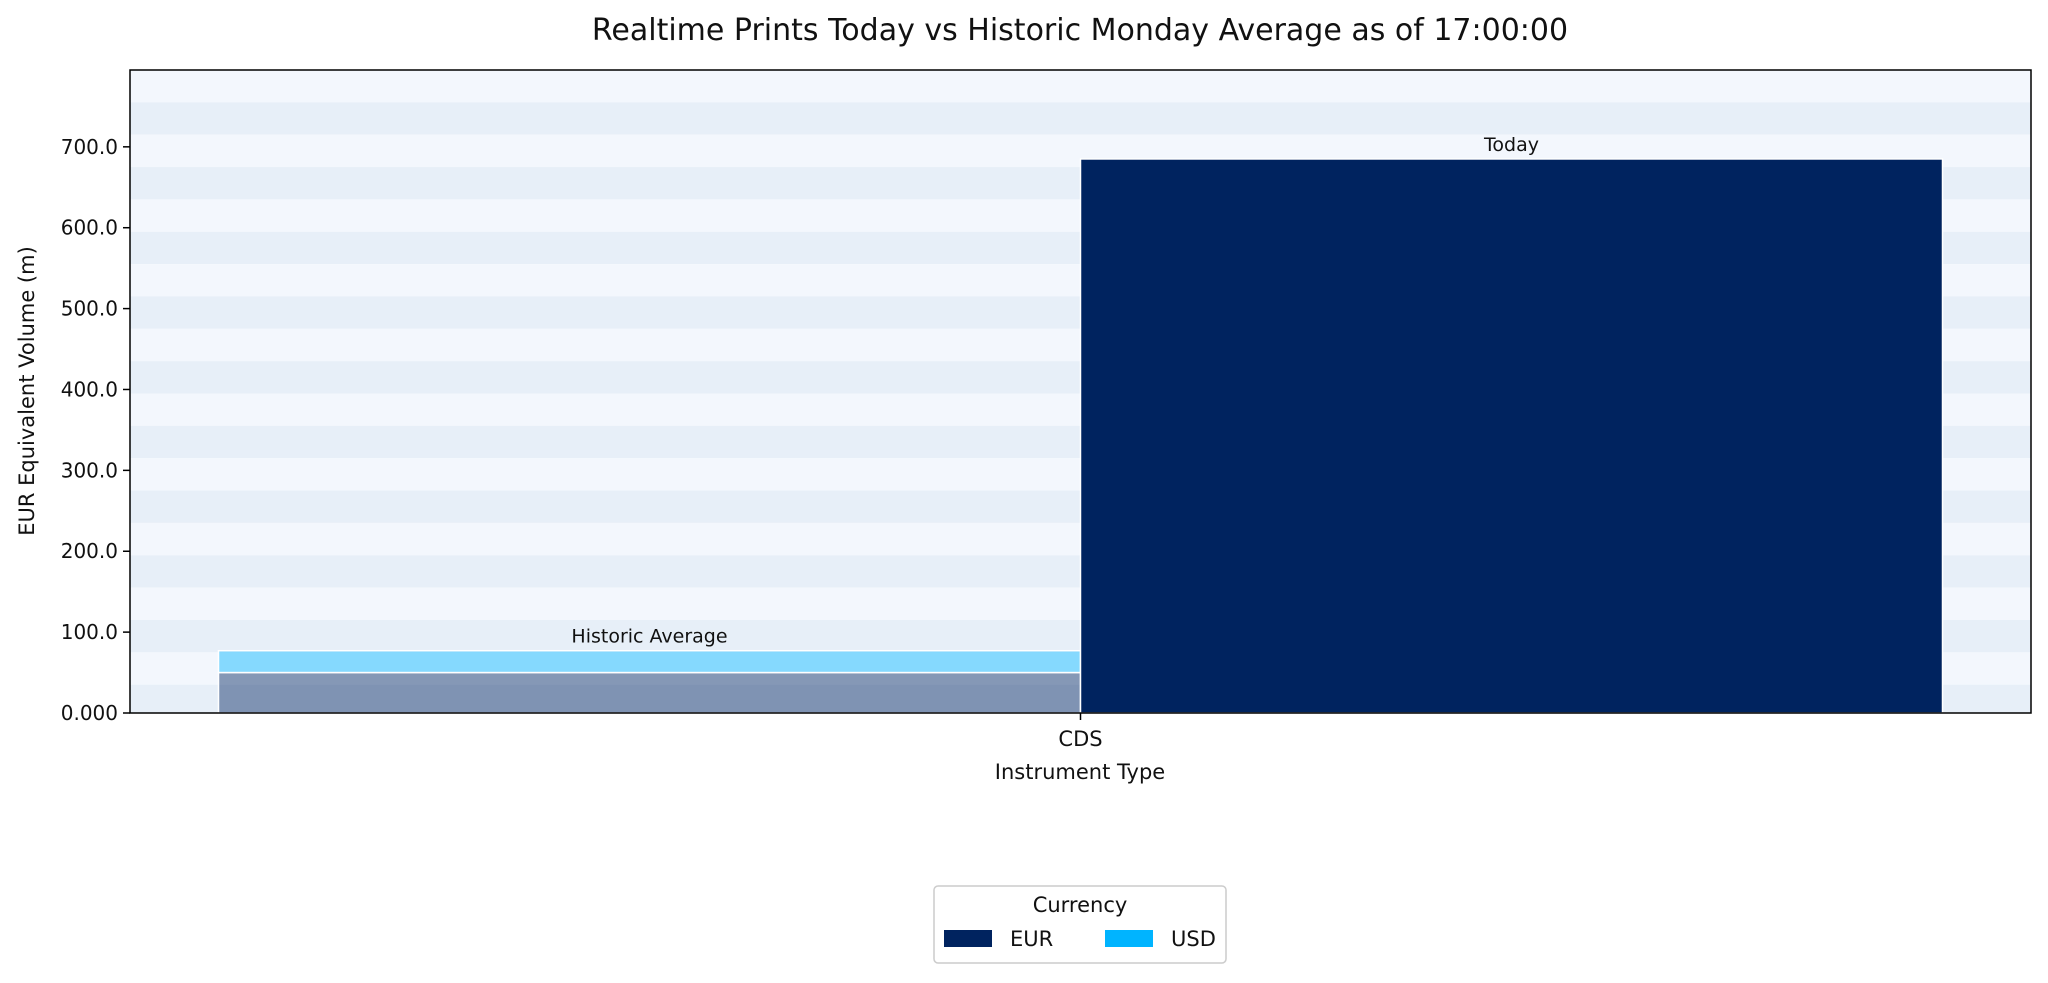  Describe the element at coordinates (1080, 939) in the screenshot. I see `legend-entries: EUR USD` at that location.